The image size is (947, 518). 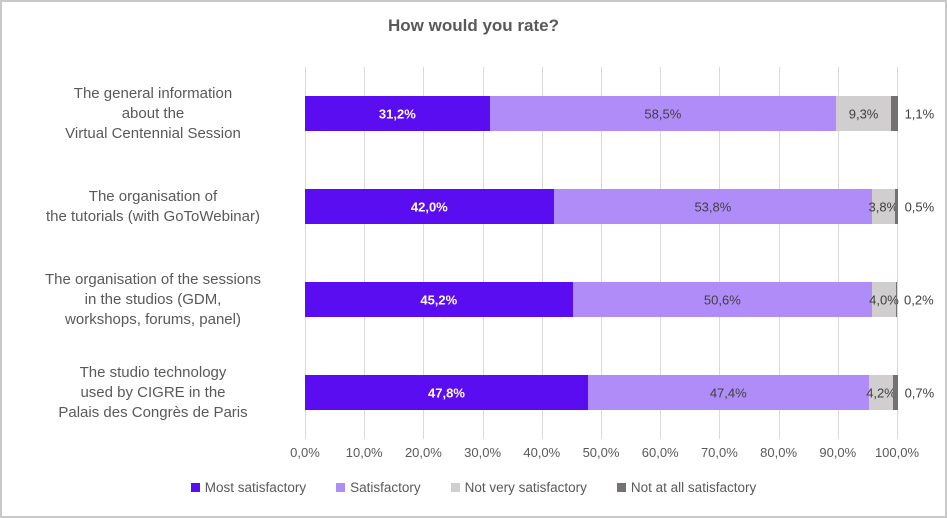 I want to click on data-label-satisfactory: 50,6%, so click(x=722, y=299).